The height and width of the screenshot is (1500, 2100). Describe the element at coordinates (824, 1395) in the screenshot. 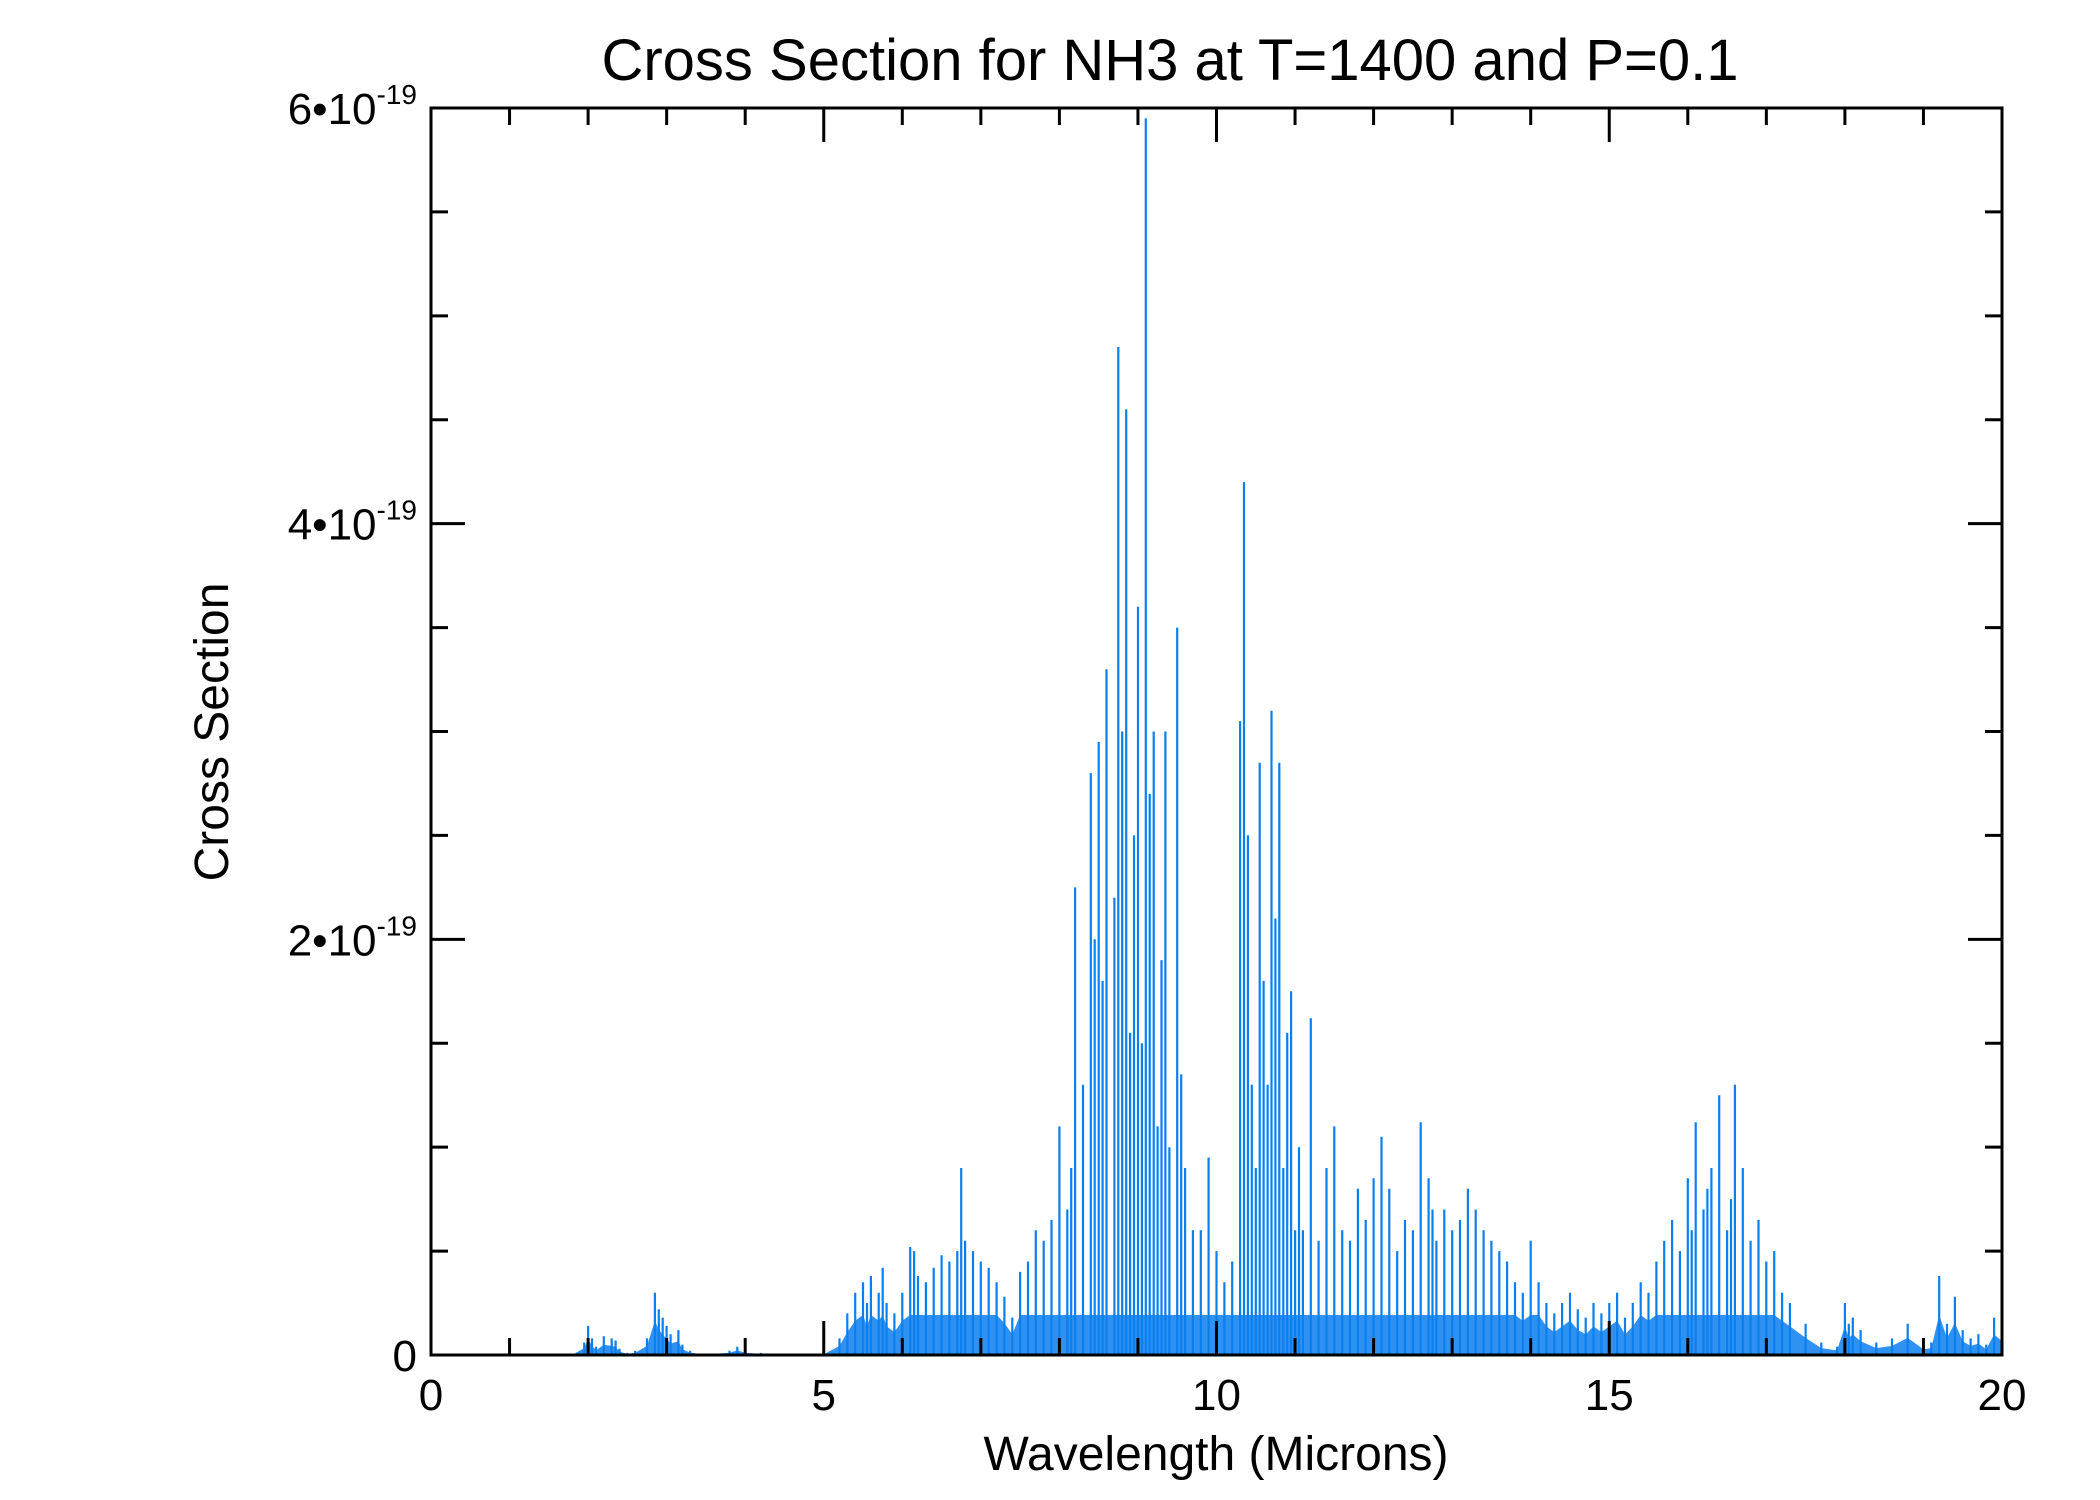

I see `x-tick-label: 5` at that location.